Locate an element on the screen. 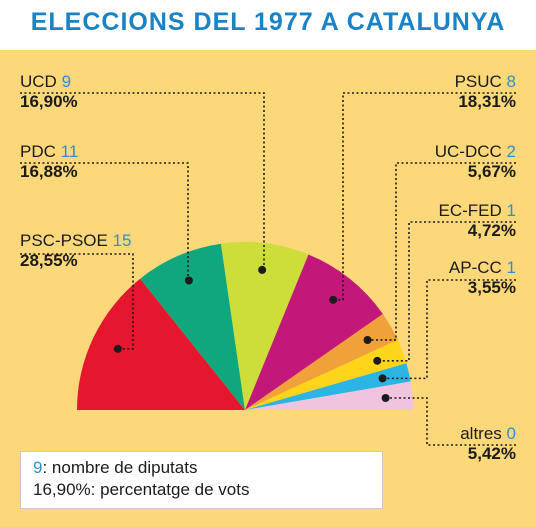 The width and height of the screenshot is (536, 527). label-ap-cc: AP-CC 1 3,55% is located at coordinates (482, 278).